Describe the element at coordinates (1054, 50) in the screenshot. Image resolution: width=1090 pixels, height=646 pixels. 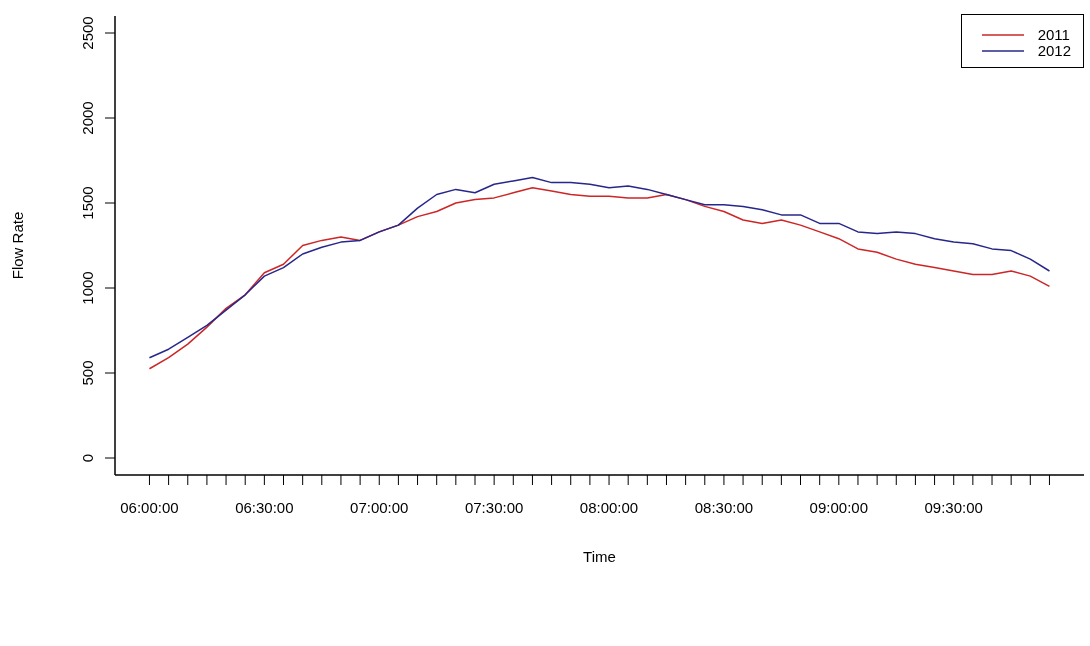
I see `legend-label: 2012` at that location.